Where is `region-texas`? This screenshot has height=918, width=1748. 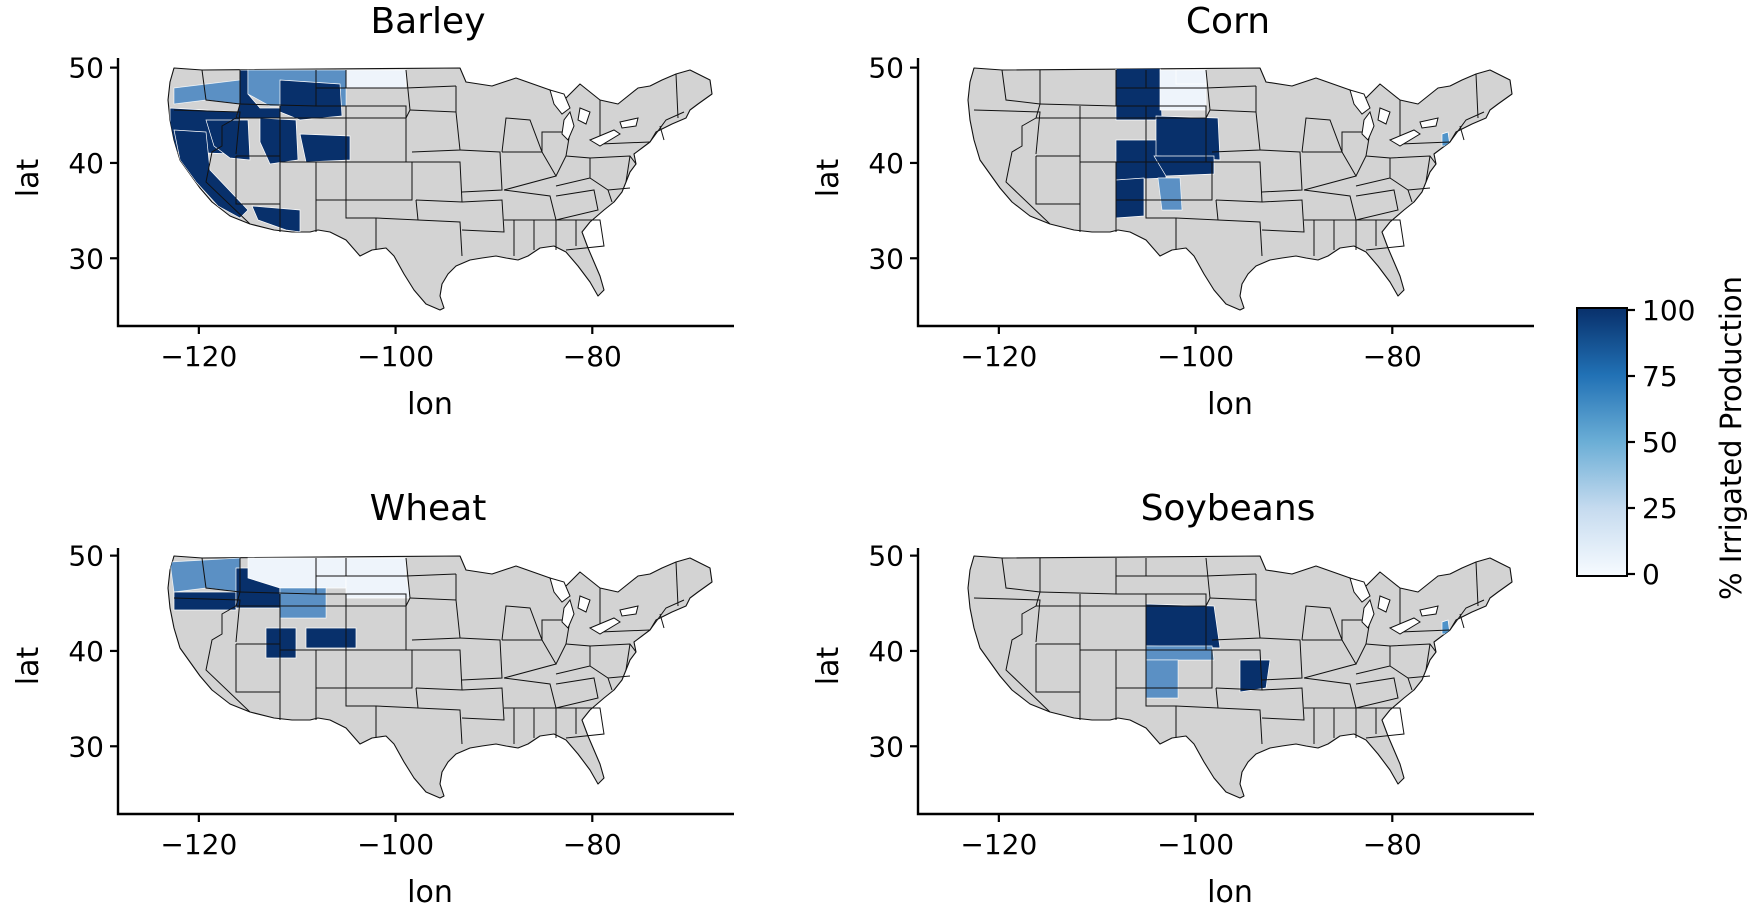 region-texas is located at coordinates (1170, 194).